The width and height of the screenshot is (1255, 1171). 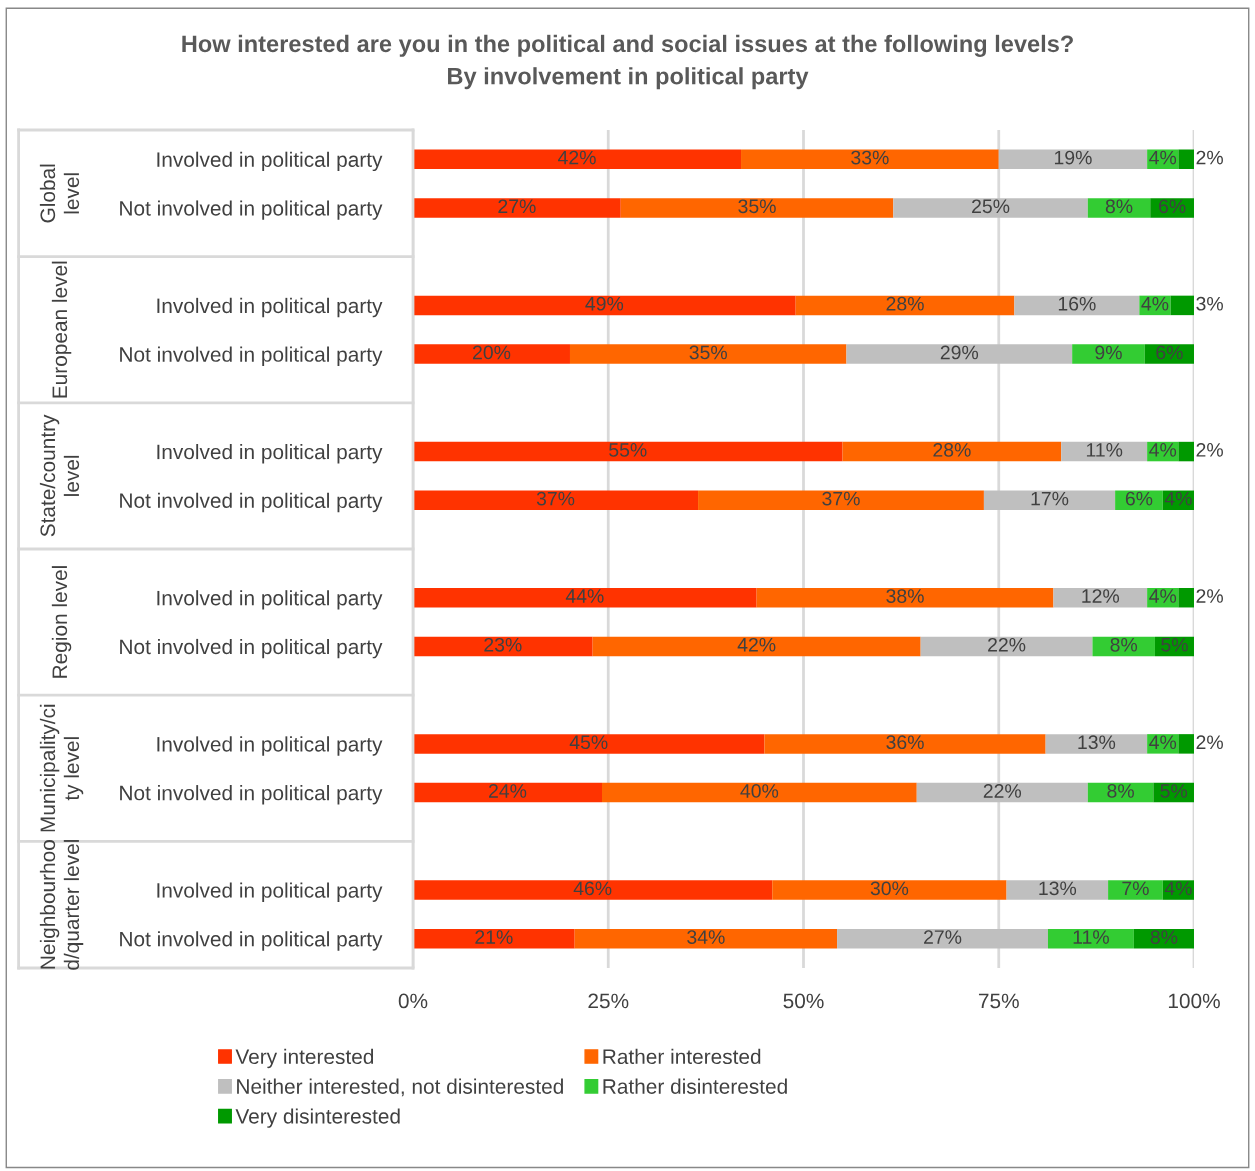 I want to click on legend-label: Neither interested, not disinterested, so click(x=400, y=1087).